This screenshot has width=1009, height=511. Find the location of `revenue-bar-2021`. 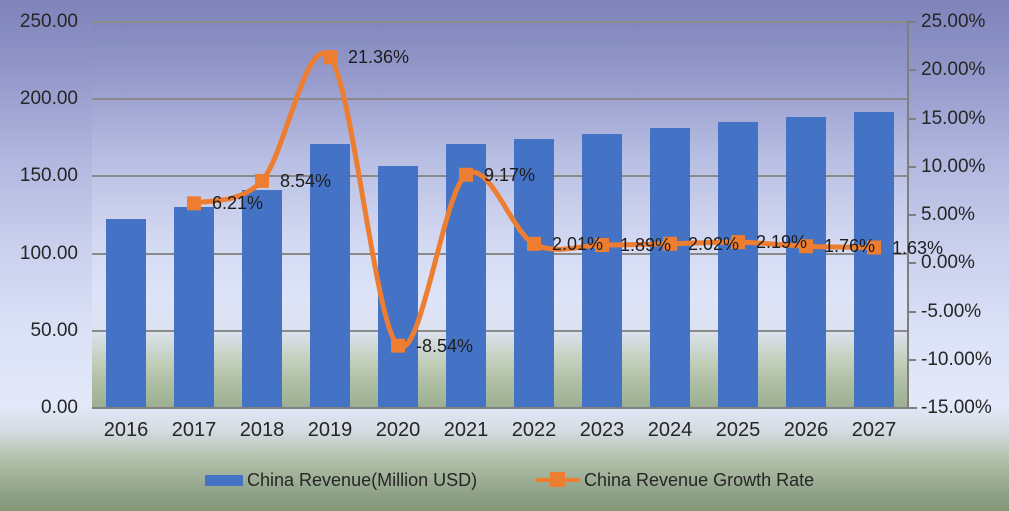

revenue-bar-2021 is located at coordinates (466, 276).